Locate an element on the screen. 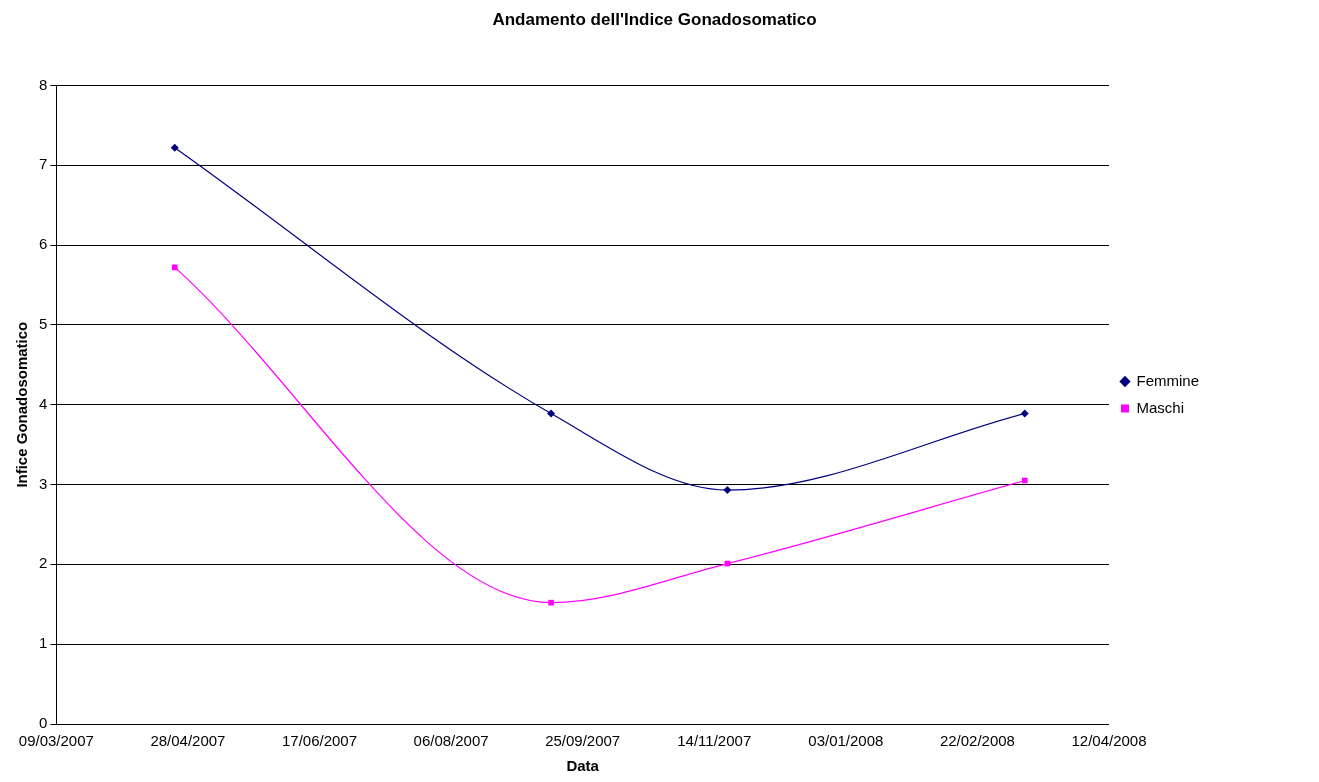  x-tick-label: 06/08/2007 is located at coordinates (451, 741).